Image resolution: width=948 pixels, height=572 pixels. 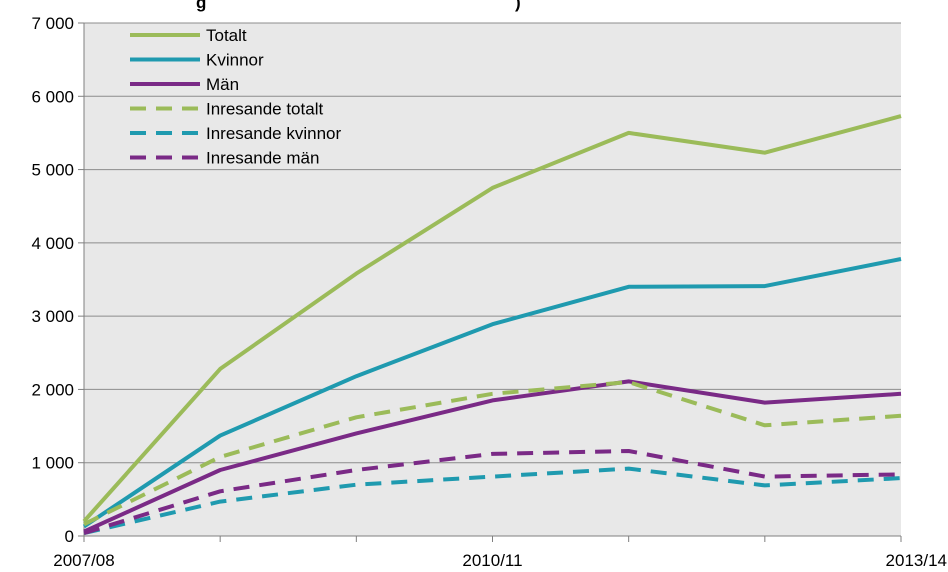 I want to click on y-tick-label: 3 000, so click(x=52, y=316).